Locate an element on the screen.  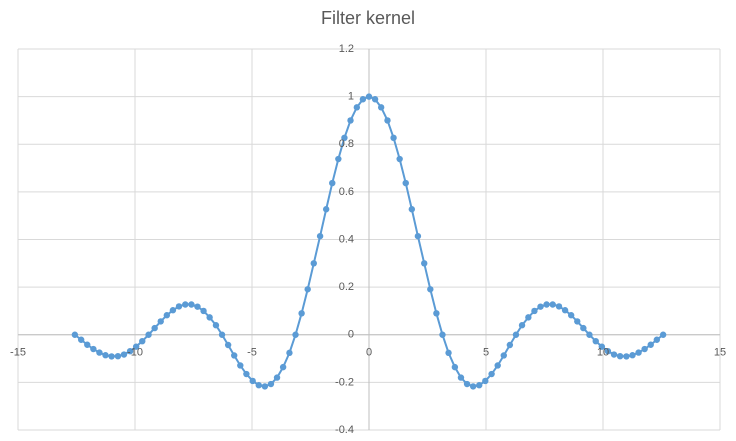
x-tick-label: 5 is located at coordinates (486, 353).